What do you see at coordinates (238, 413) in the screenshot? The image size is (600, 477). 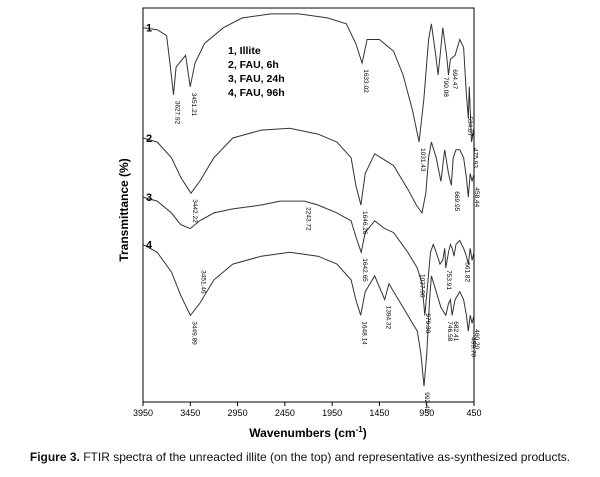 I see `x-tick-label: 2950` at bounding box center [238, 413].